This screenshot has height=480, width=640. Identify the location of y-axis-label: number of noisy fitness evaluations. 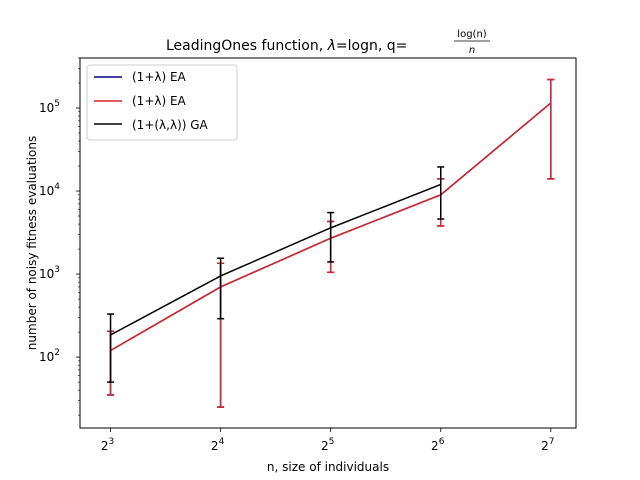
(32, 243).